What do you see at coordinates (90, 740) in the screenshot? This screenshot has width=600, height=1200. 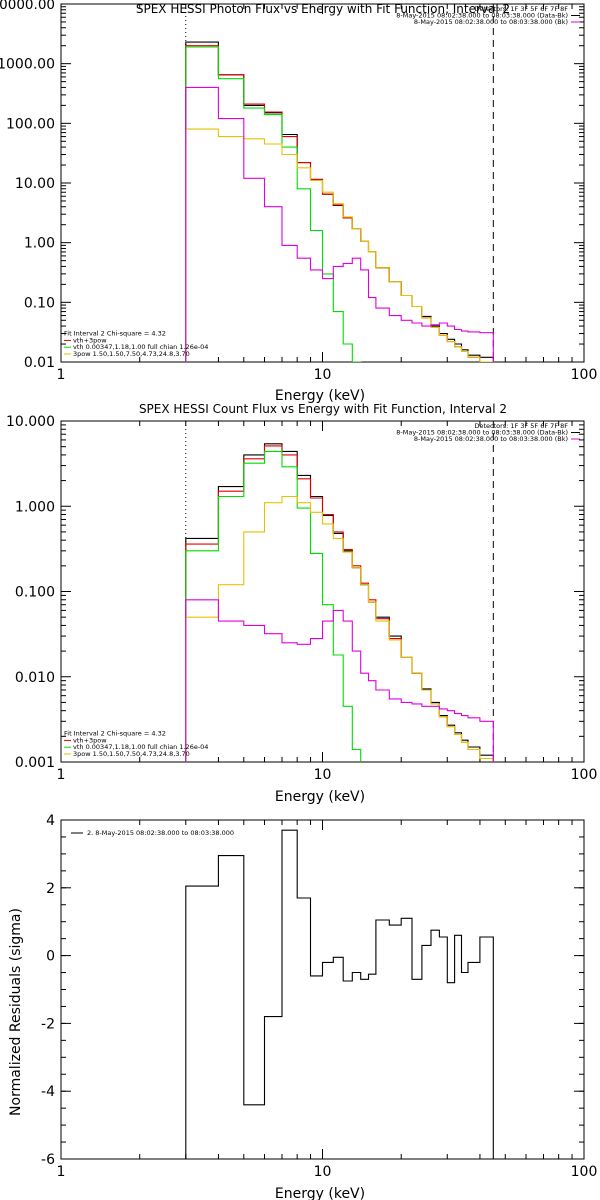 I see `count-flux-legend-label: vth+3pow` at bounding box center [90, 740].